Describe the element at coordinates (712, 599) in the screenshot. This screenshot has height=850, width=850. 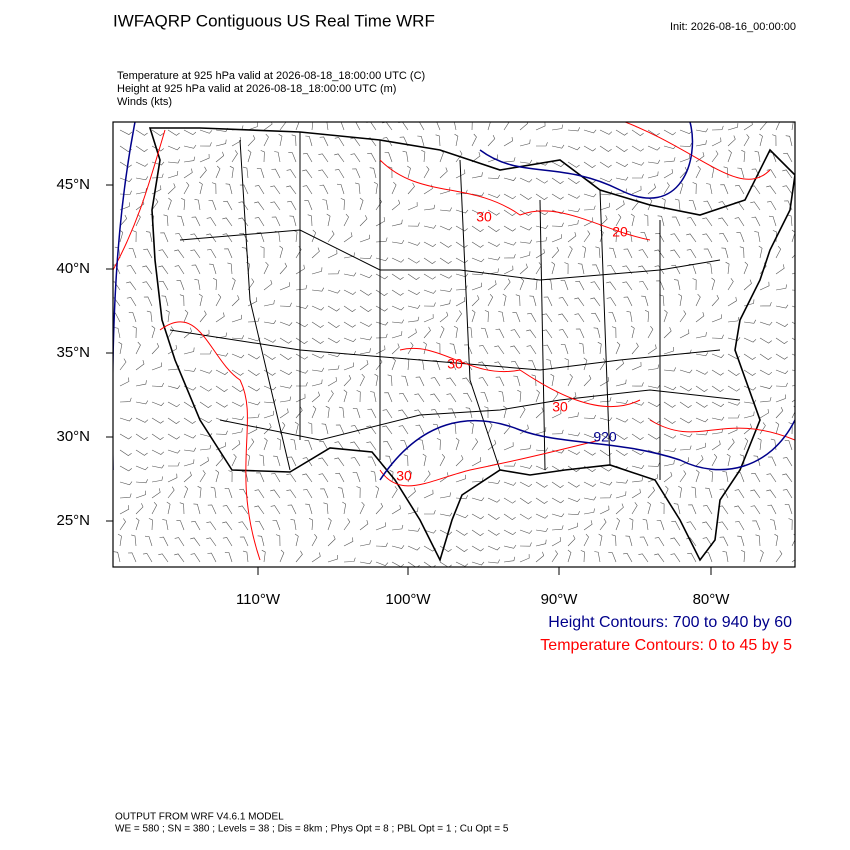
I see `lon-label: 80°W` at that location.